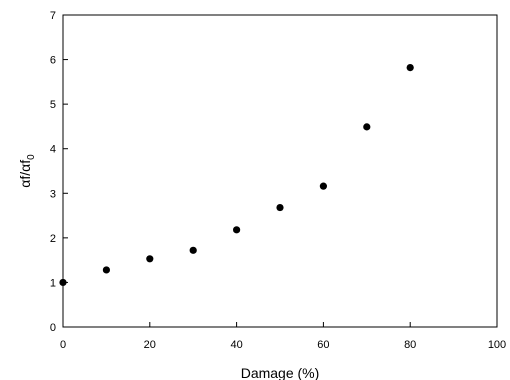  What do you see at coordinates (53, 328) in the screenshot?
I see `y-tick-label: 0` at bounding box center [53, 328].